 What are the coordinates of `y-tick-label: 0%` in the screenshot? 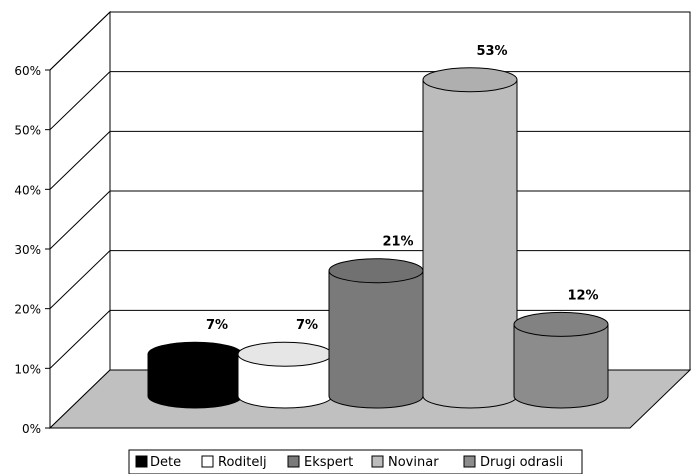 It's located at (31, 429).